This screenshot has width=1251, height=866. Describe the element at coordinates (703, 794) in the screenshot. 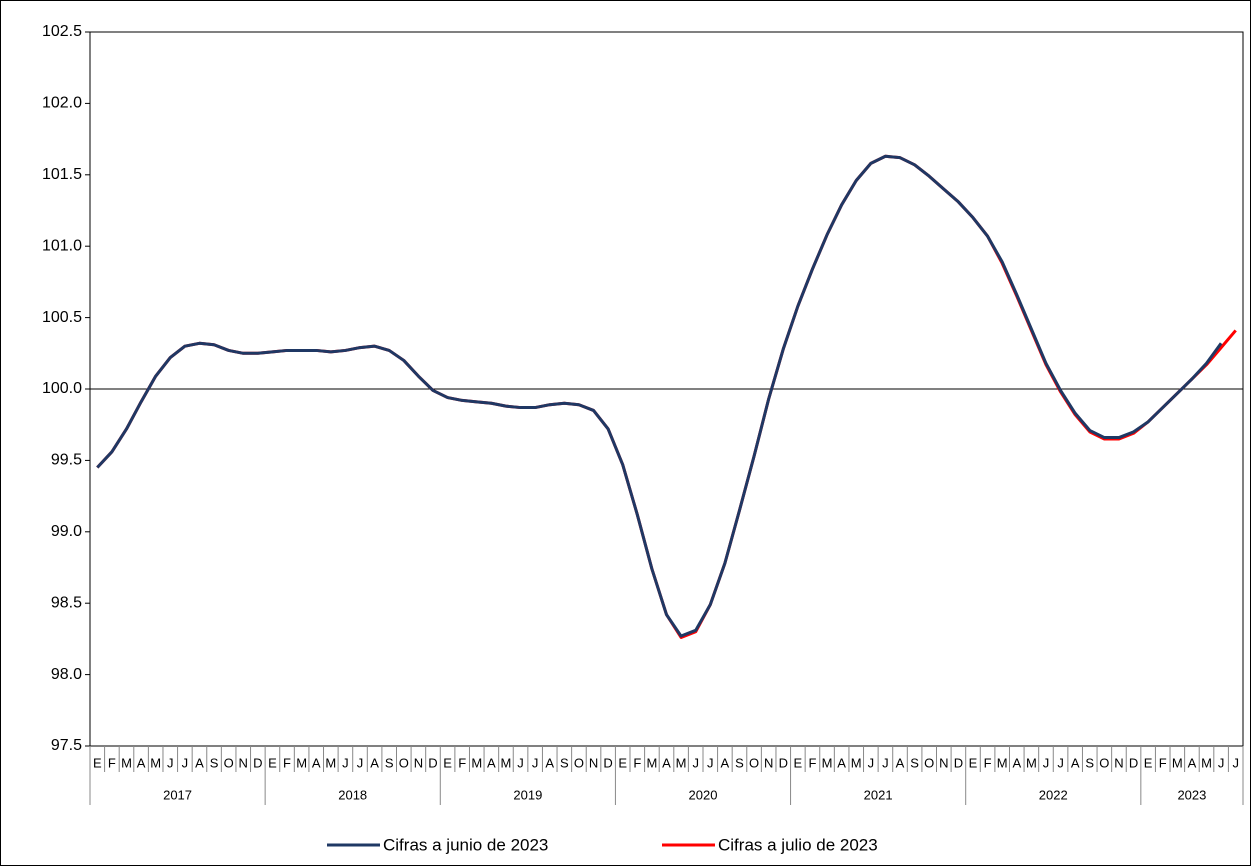

I see `year-label: 2020` at that location.